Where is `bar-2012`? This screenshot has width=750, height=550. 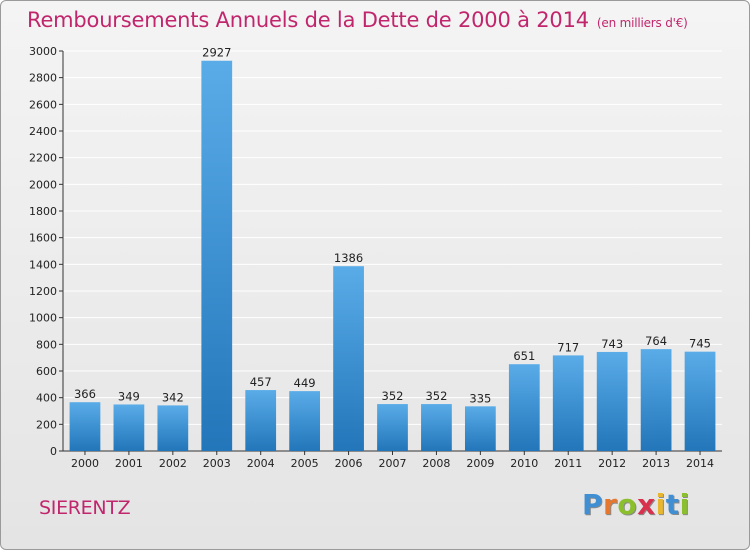 bar-2012 is located at coordinates (612, 401).